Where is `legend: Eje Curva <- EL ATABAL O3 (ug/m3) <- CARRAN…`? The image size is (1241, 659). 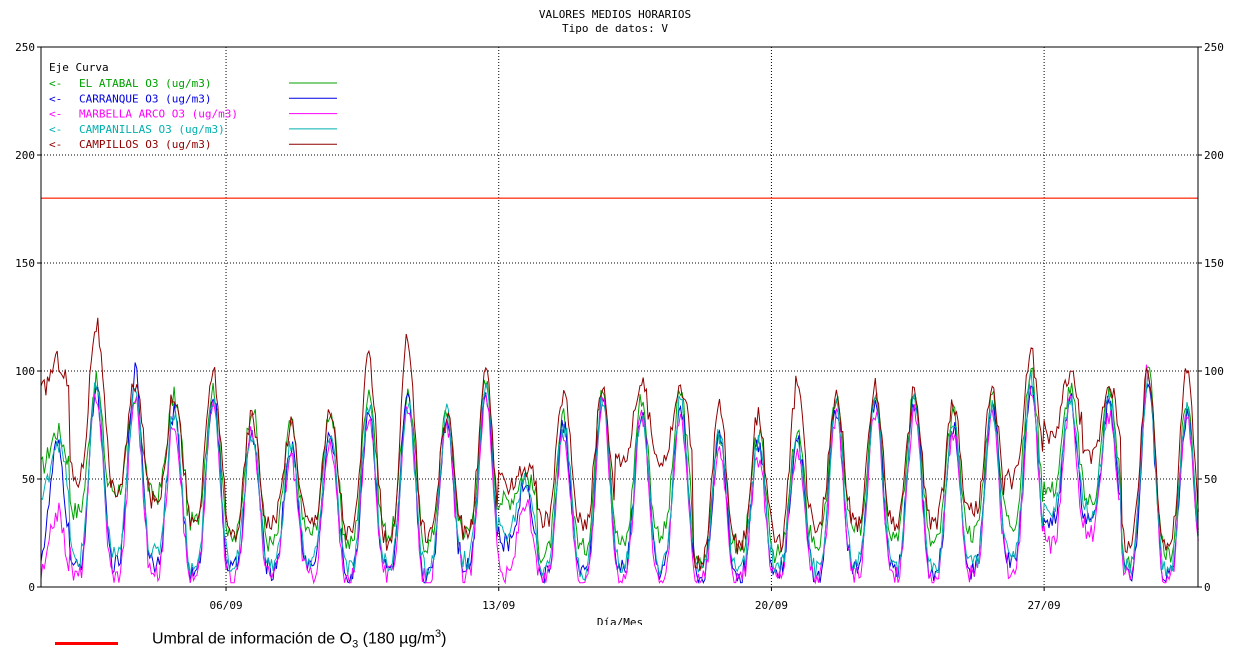
legend: Eje Curva <- EL ATABAL O3 (ug/m3) <- CARRAN… is located at coordinates (193, 106).